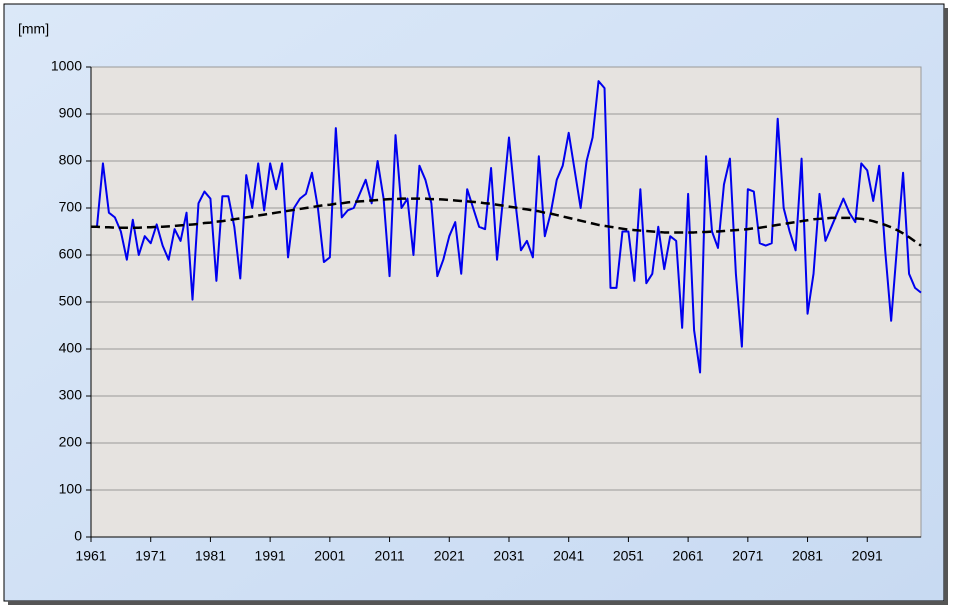  What do you see at coordinates (78, 536) in the screenshot?
I see `y-tick-label: 0` at bounding box center [78, 536].